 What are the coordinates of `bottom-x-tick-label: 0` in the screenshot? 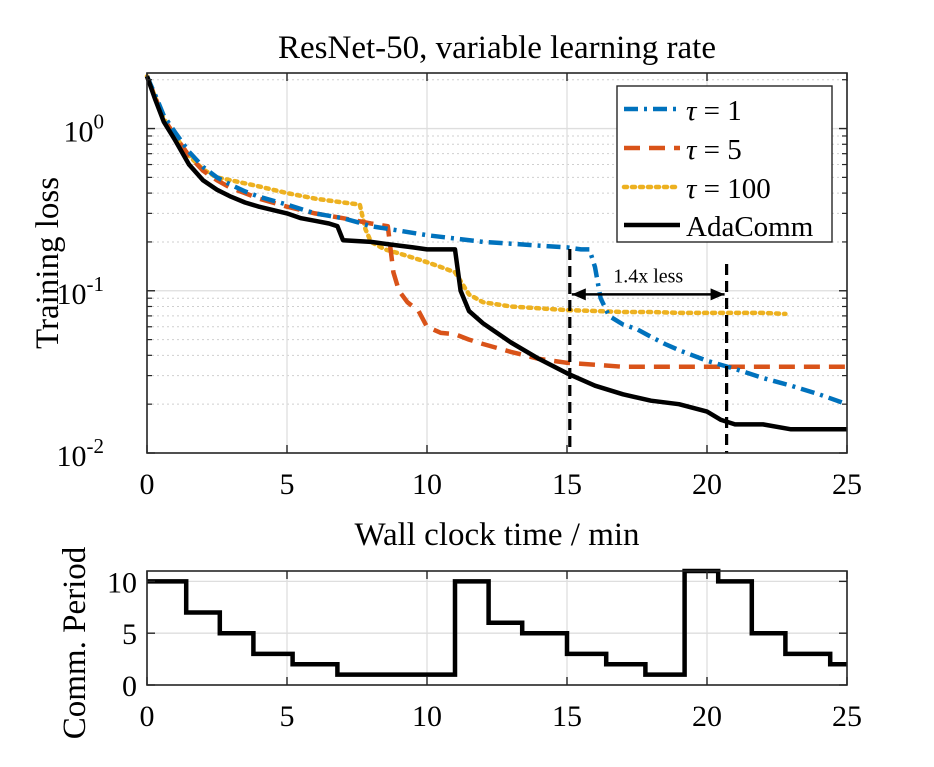 It's located at (147, 716).